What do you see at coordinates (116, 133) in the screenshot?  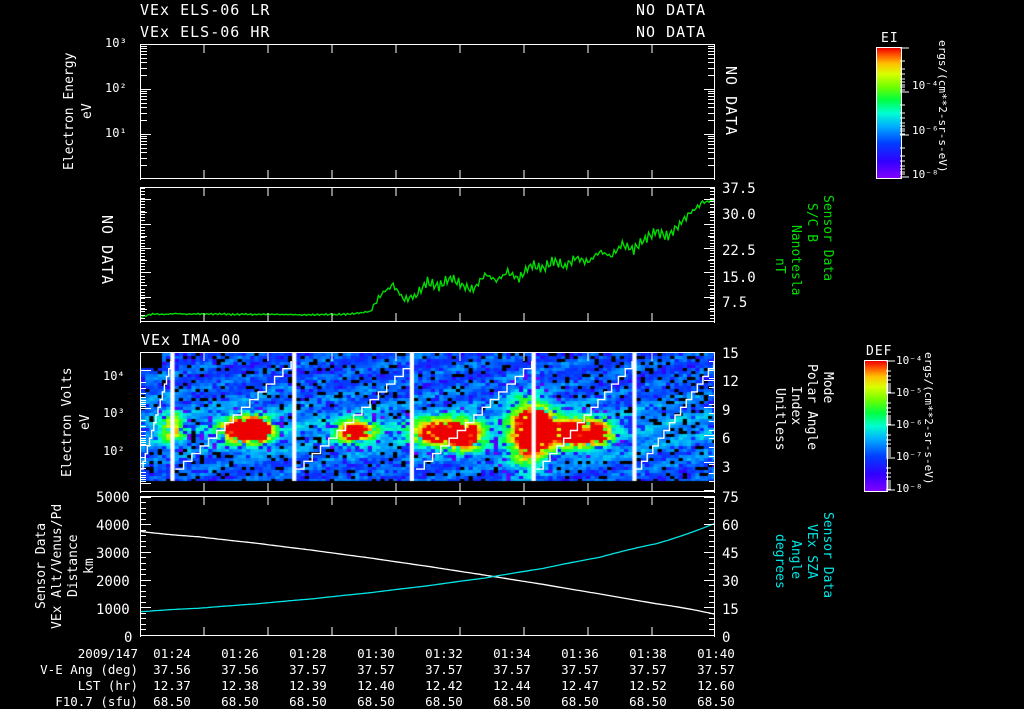 I see `panel1-ytick-1e1: 10¹` at bounding box center [116, 133].